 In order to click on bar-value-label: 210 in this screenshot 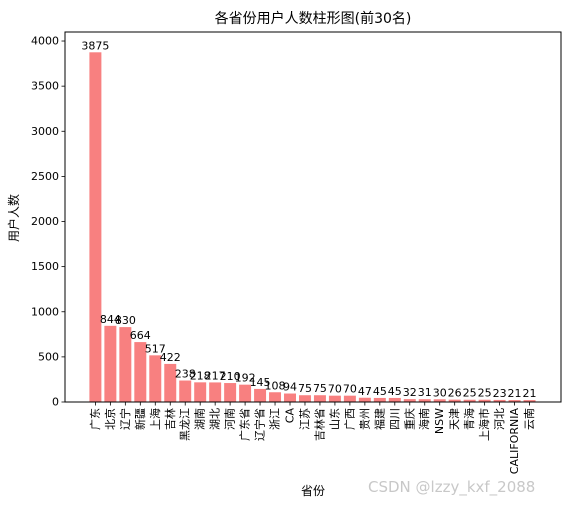, I will do `click(230, 376)`.